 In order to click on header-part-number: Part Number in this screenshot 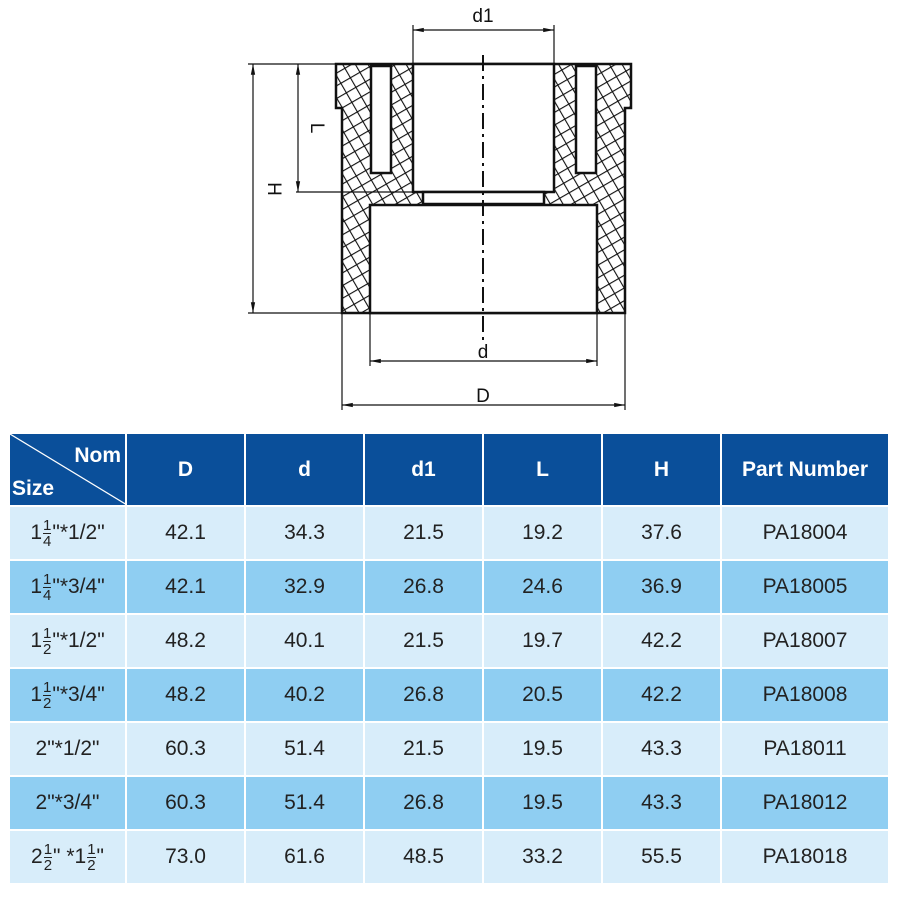, I will do `click(805, 469)`.